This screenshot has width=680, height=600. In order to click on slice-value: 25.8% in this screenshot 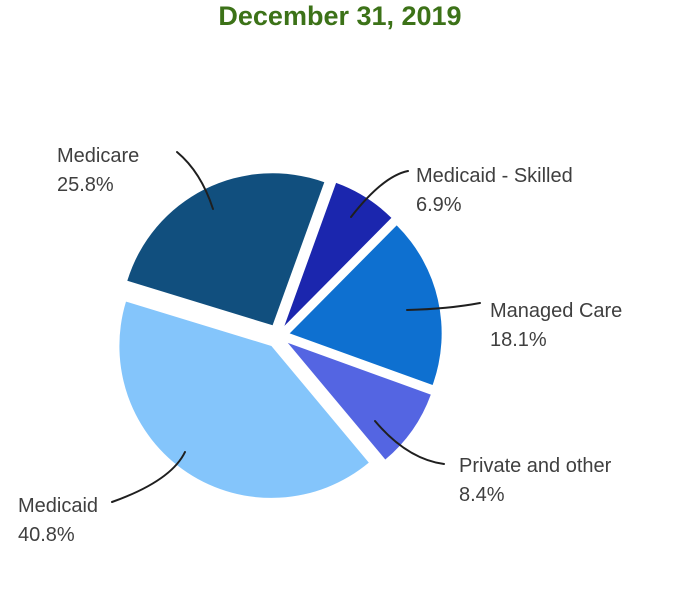, I will do `click(85, 185)`.